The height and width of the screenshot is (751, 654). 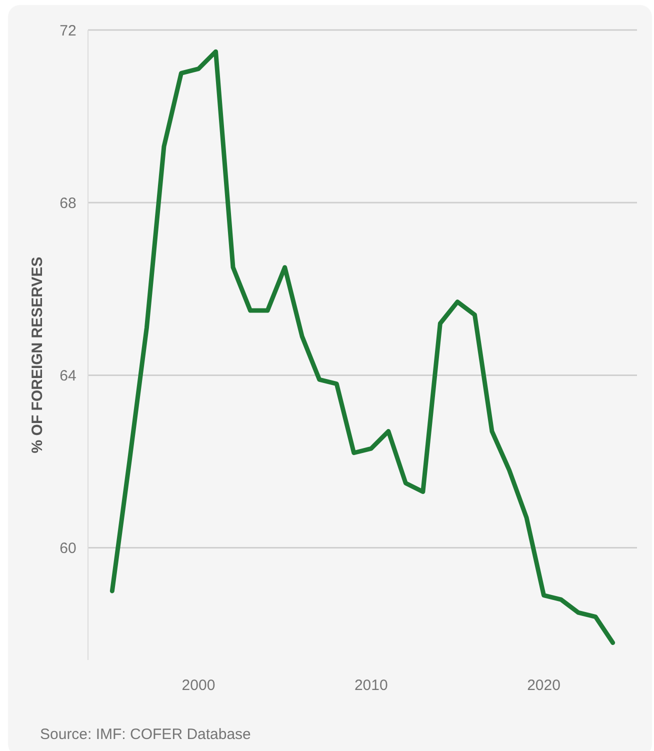 What do you see at coordinates (68, 31) in the screenshot?
I see `y-tick-label: 72` at bounding box center [68, 31].